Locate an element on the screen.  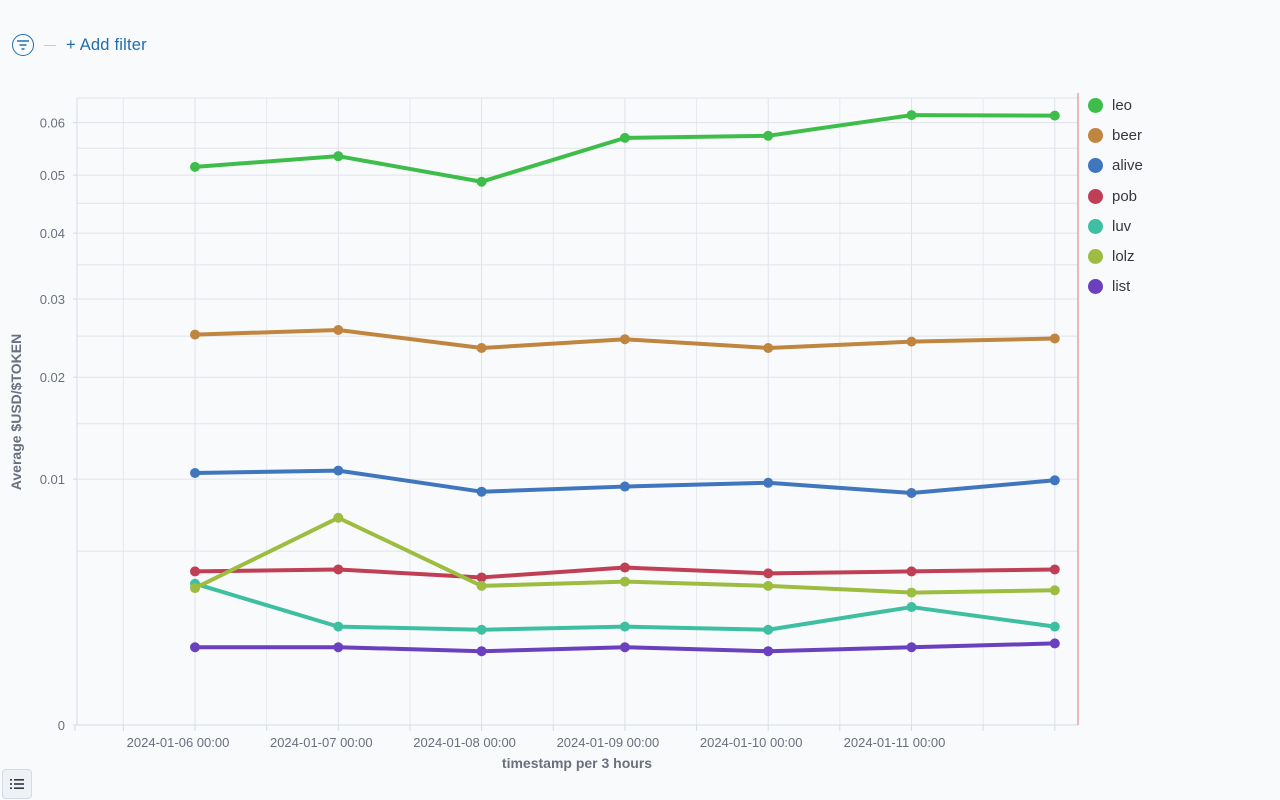
legend-item-leo: leo is located at coordinates (1178, 105).